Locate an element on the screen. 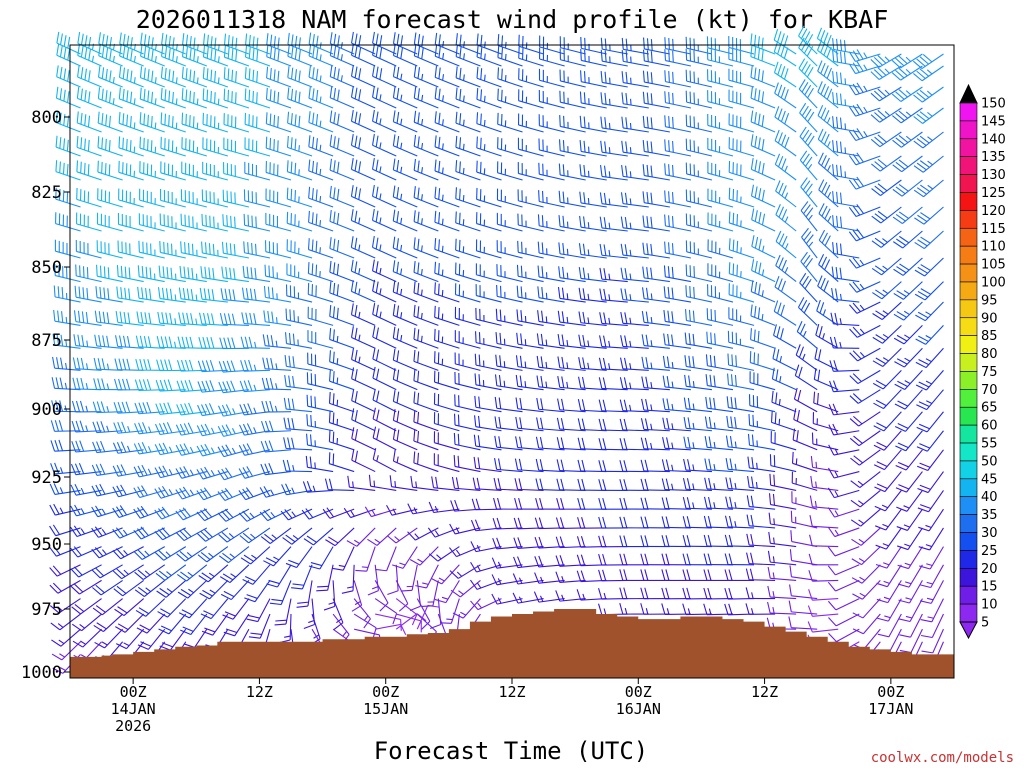 The image size is (1024, 768). colorbar-label: 30 is located at coordinates (989, 533).